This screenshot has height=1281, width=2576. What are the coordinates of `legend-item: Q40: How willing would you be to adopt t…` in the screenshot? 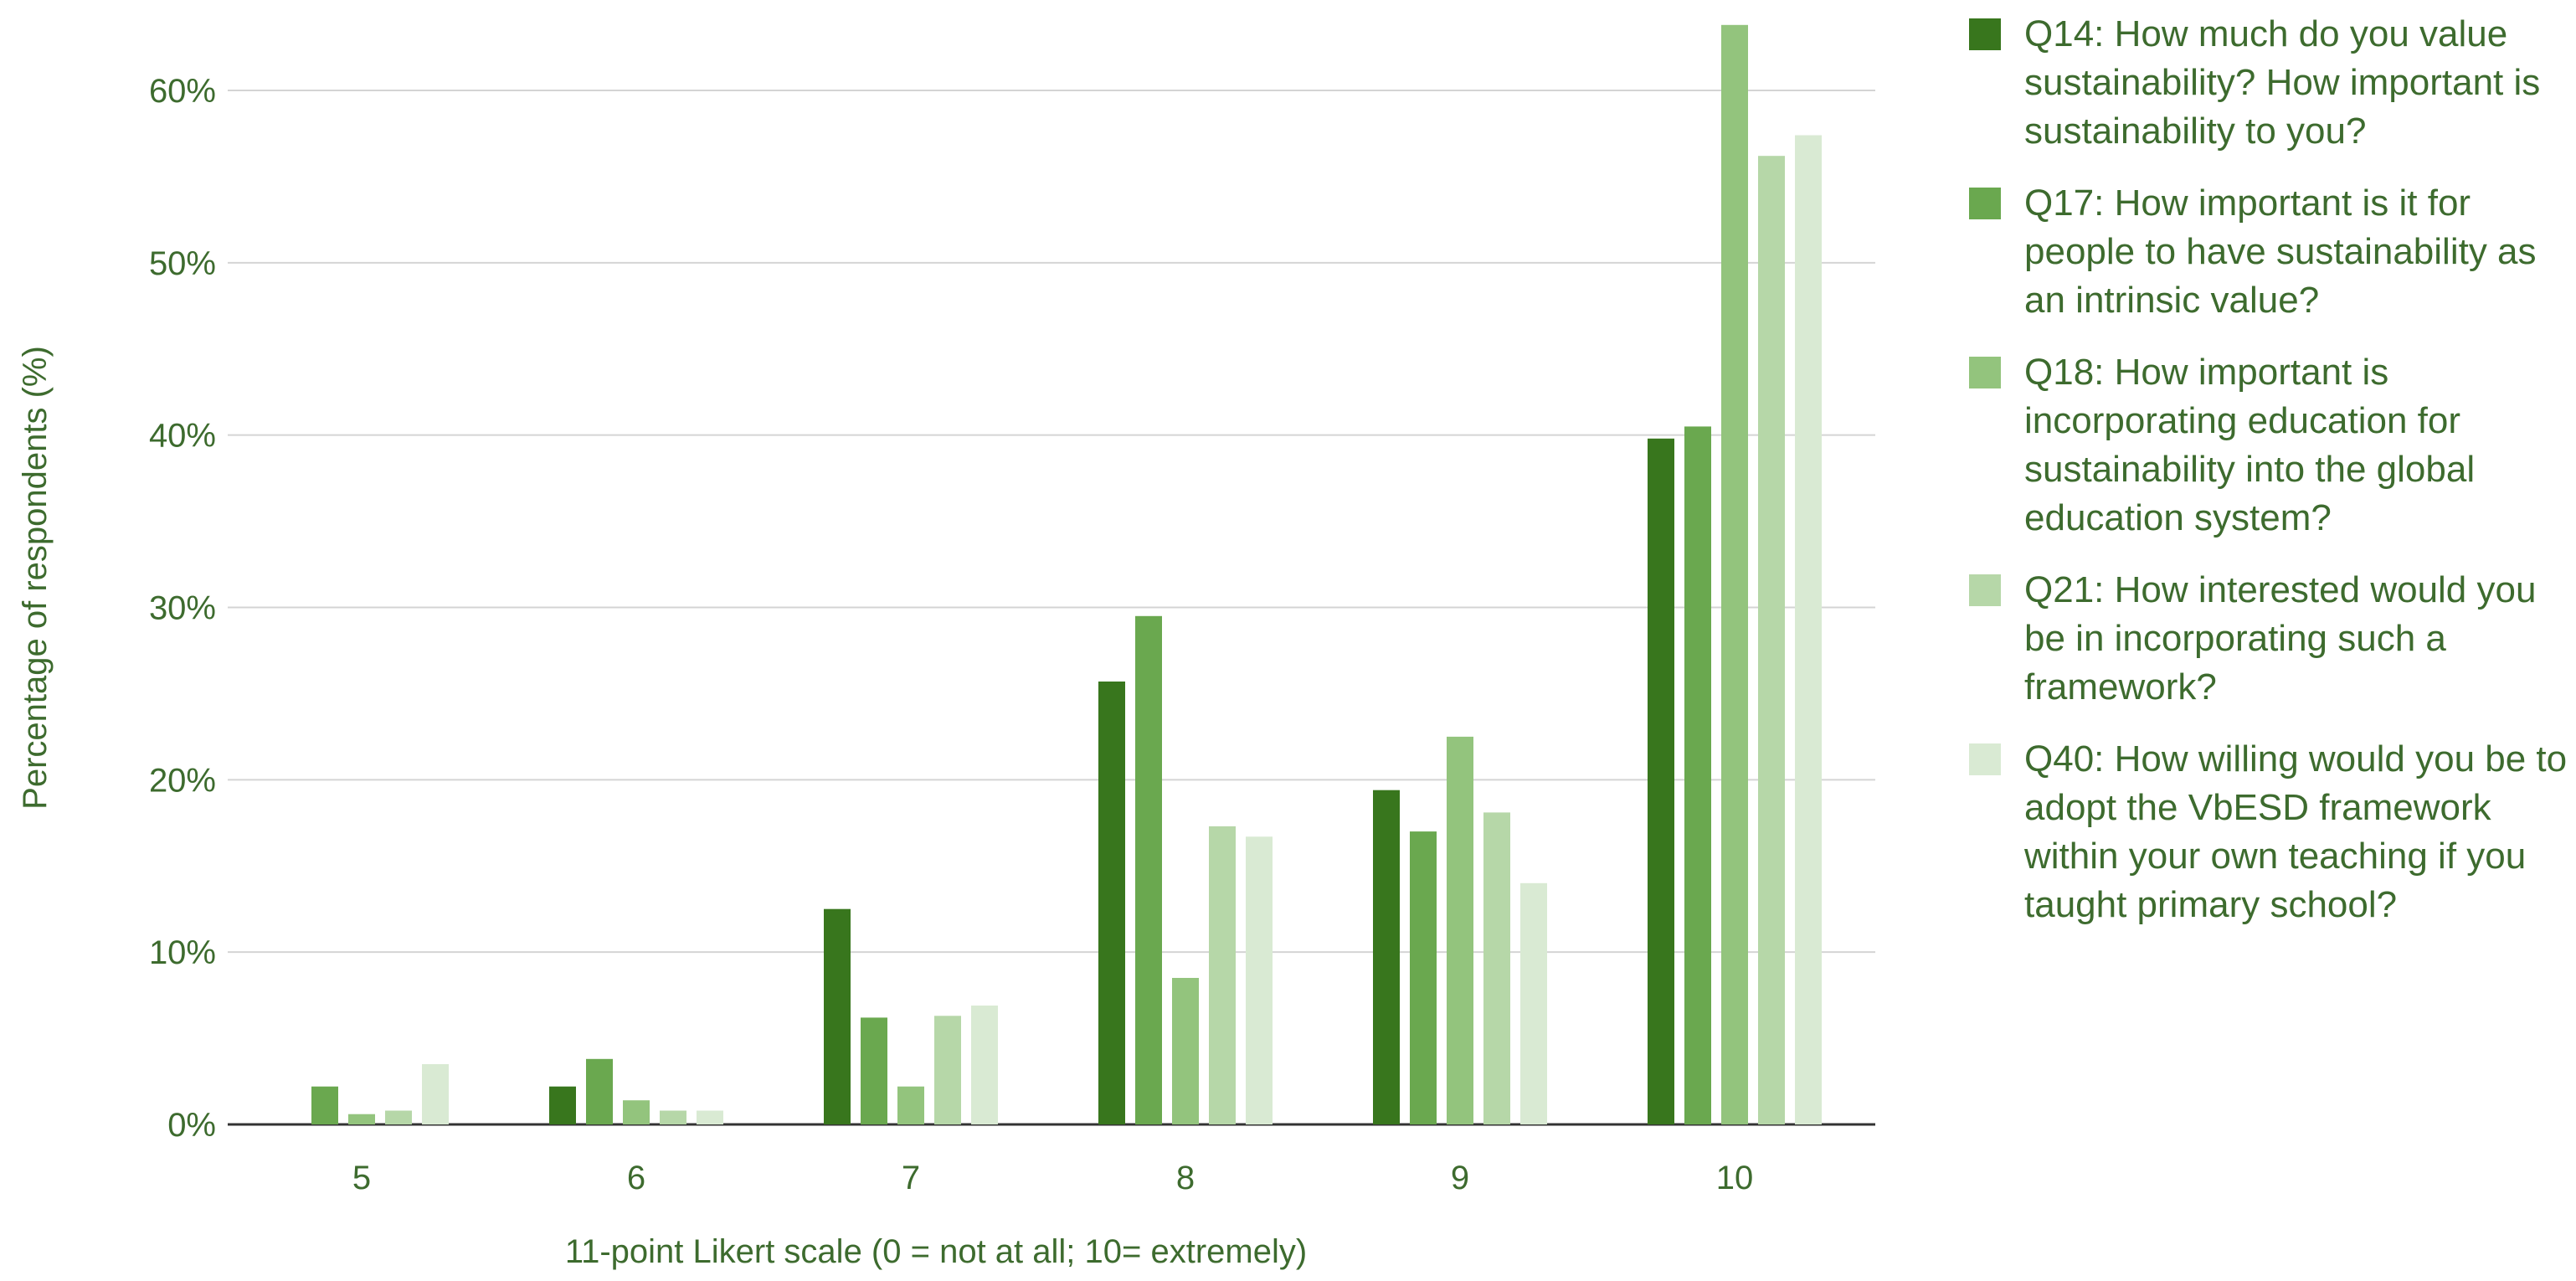 It's located at (2270, 832).